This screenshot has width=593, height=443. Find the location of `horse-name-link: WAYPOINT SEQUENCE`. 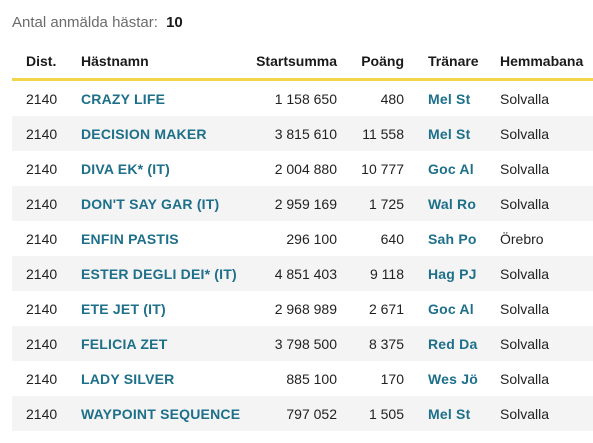

horse-name-link: WAYPOINT SEQUENCE is located at coordinates (161, 413).